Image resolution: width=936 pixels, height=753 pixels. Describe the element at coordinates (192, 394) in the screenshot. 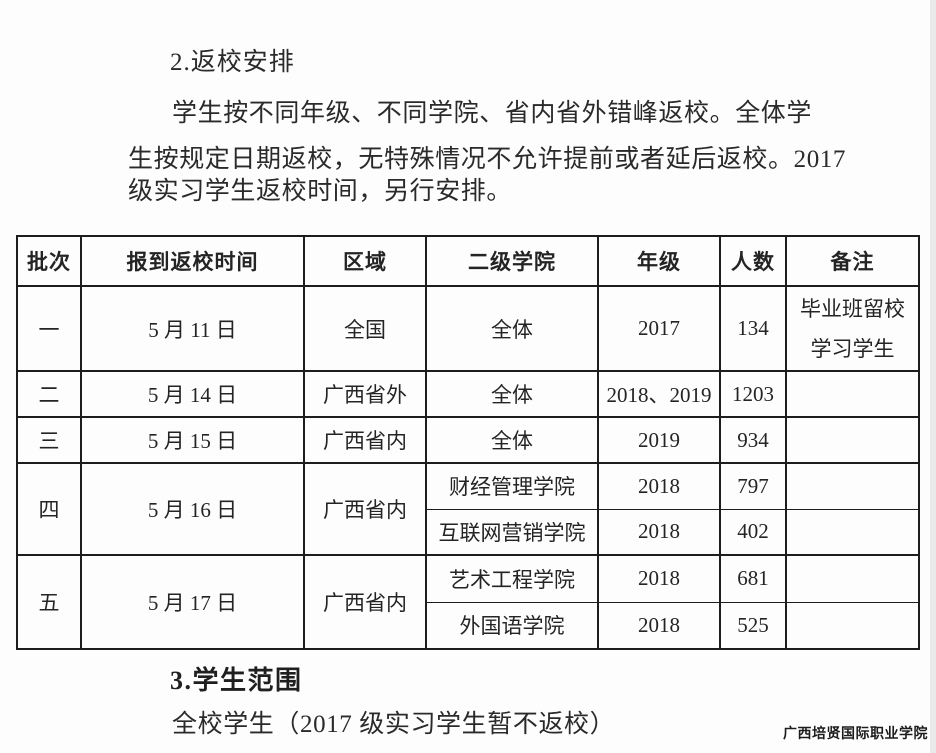

I see `date-cell: 5 月 14 日` at that location.